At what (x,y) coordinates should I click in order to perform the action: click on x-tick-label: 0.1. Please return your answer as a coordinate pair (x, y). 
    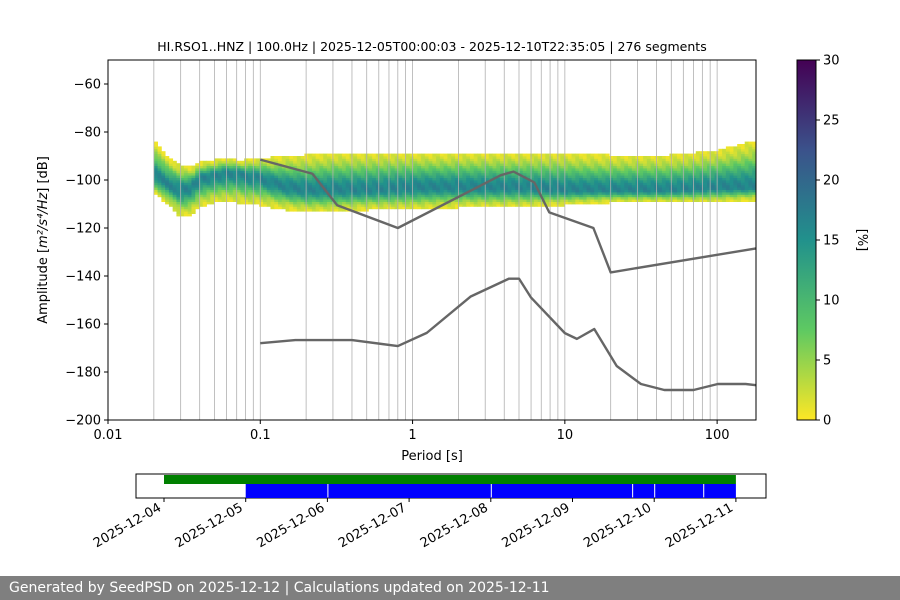
    Looking at the image, I should click on (260, 435).